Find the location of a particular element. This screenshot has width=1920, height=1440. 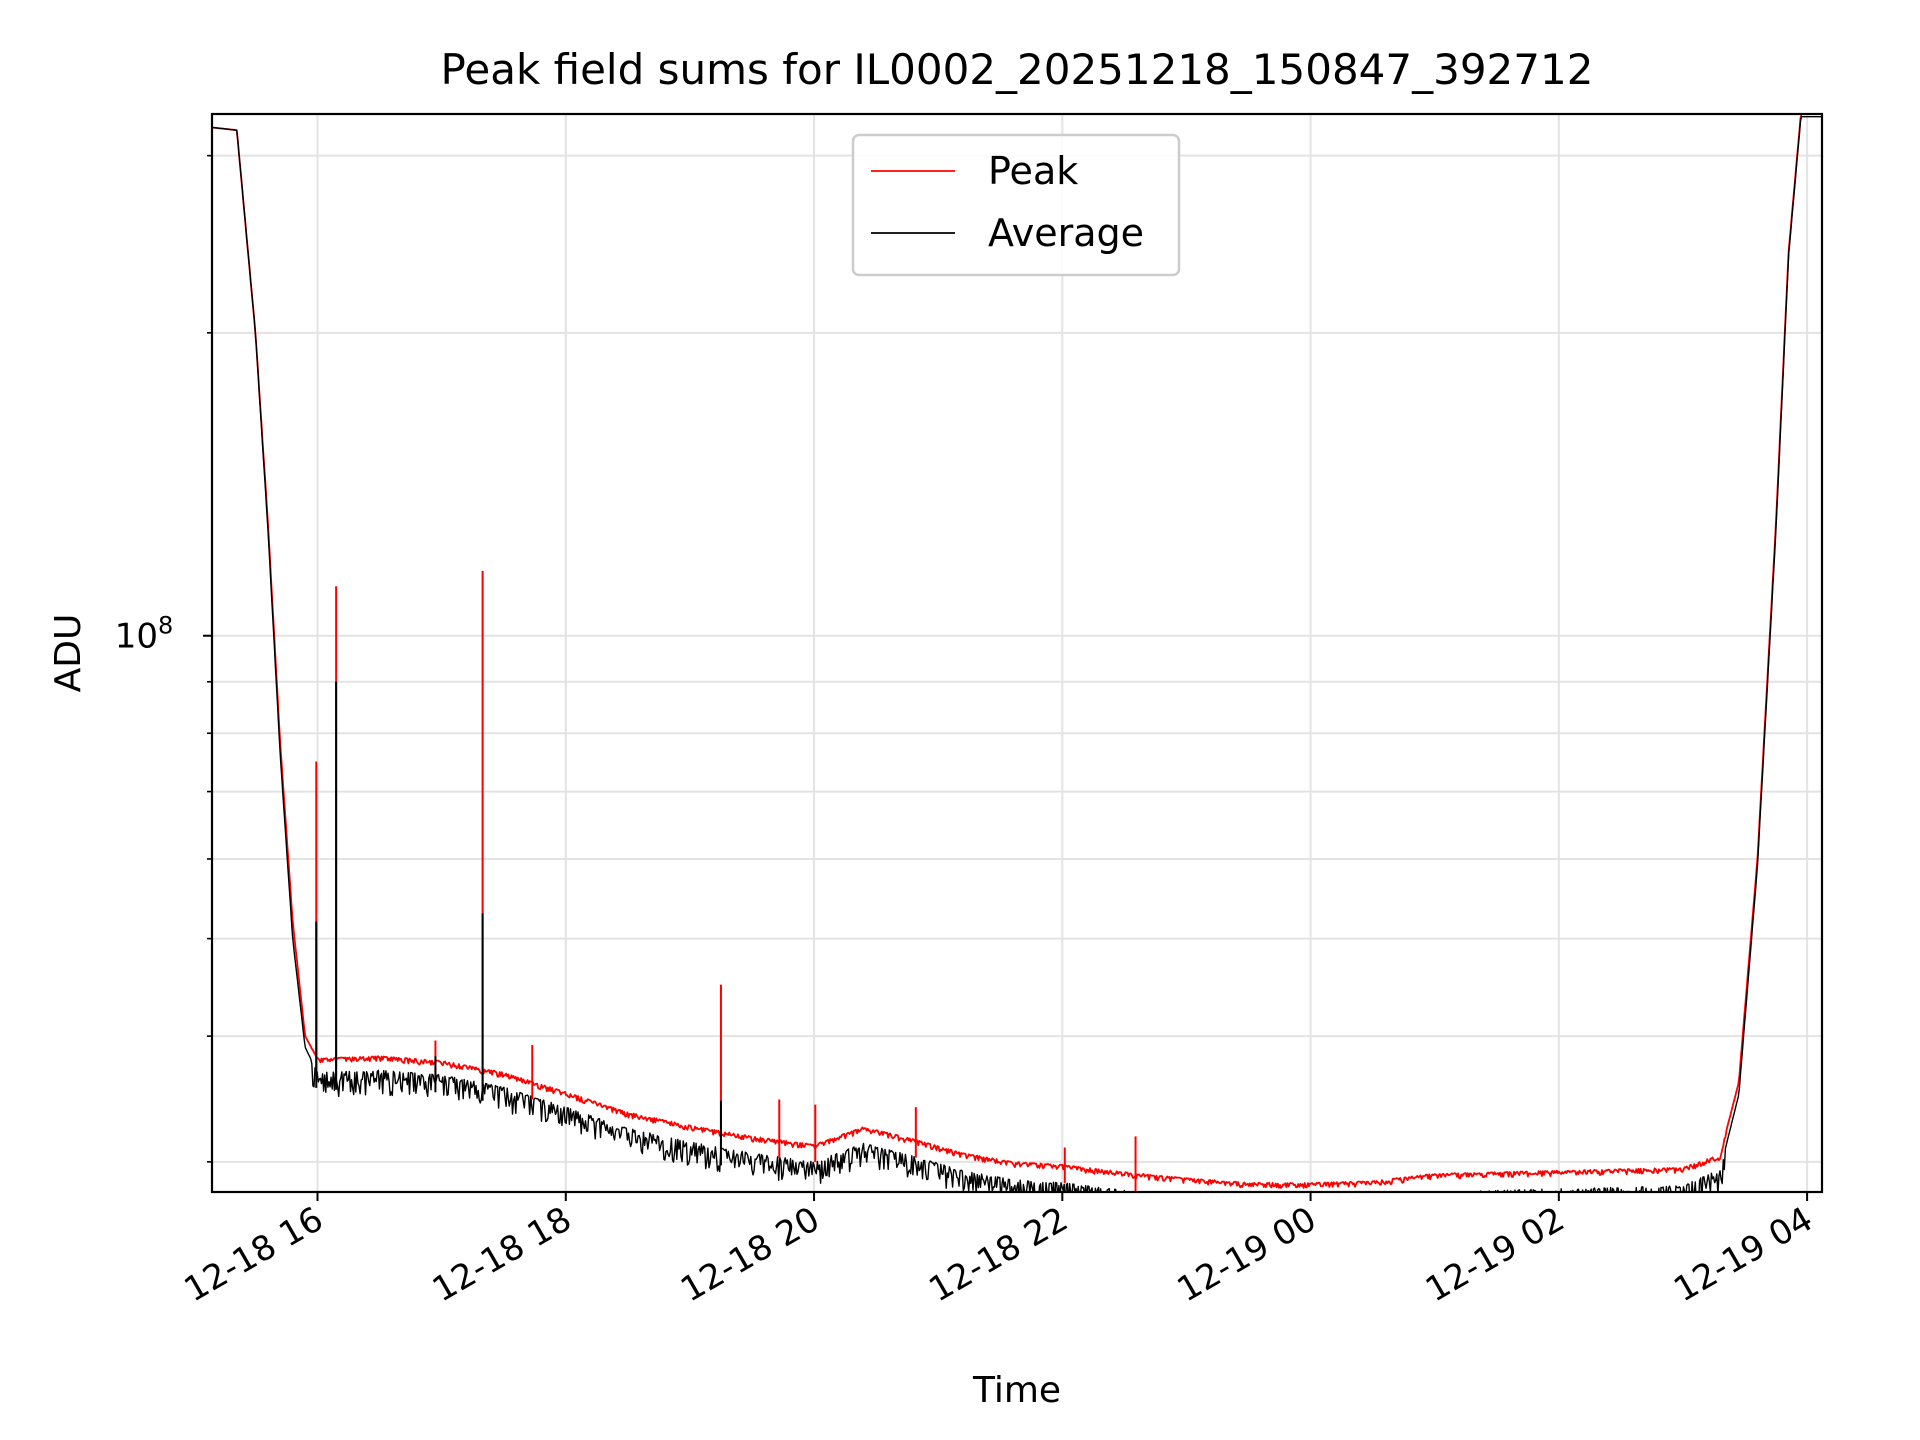

legend-label-average: Average is located at coordinates (1066, 233).